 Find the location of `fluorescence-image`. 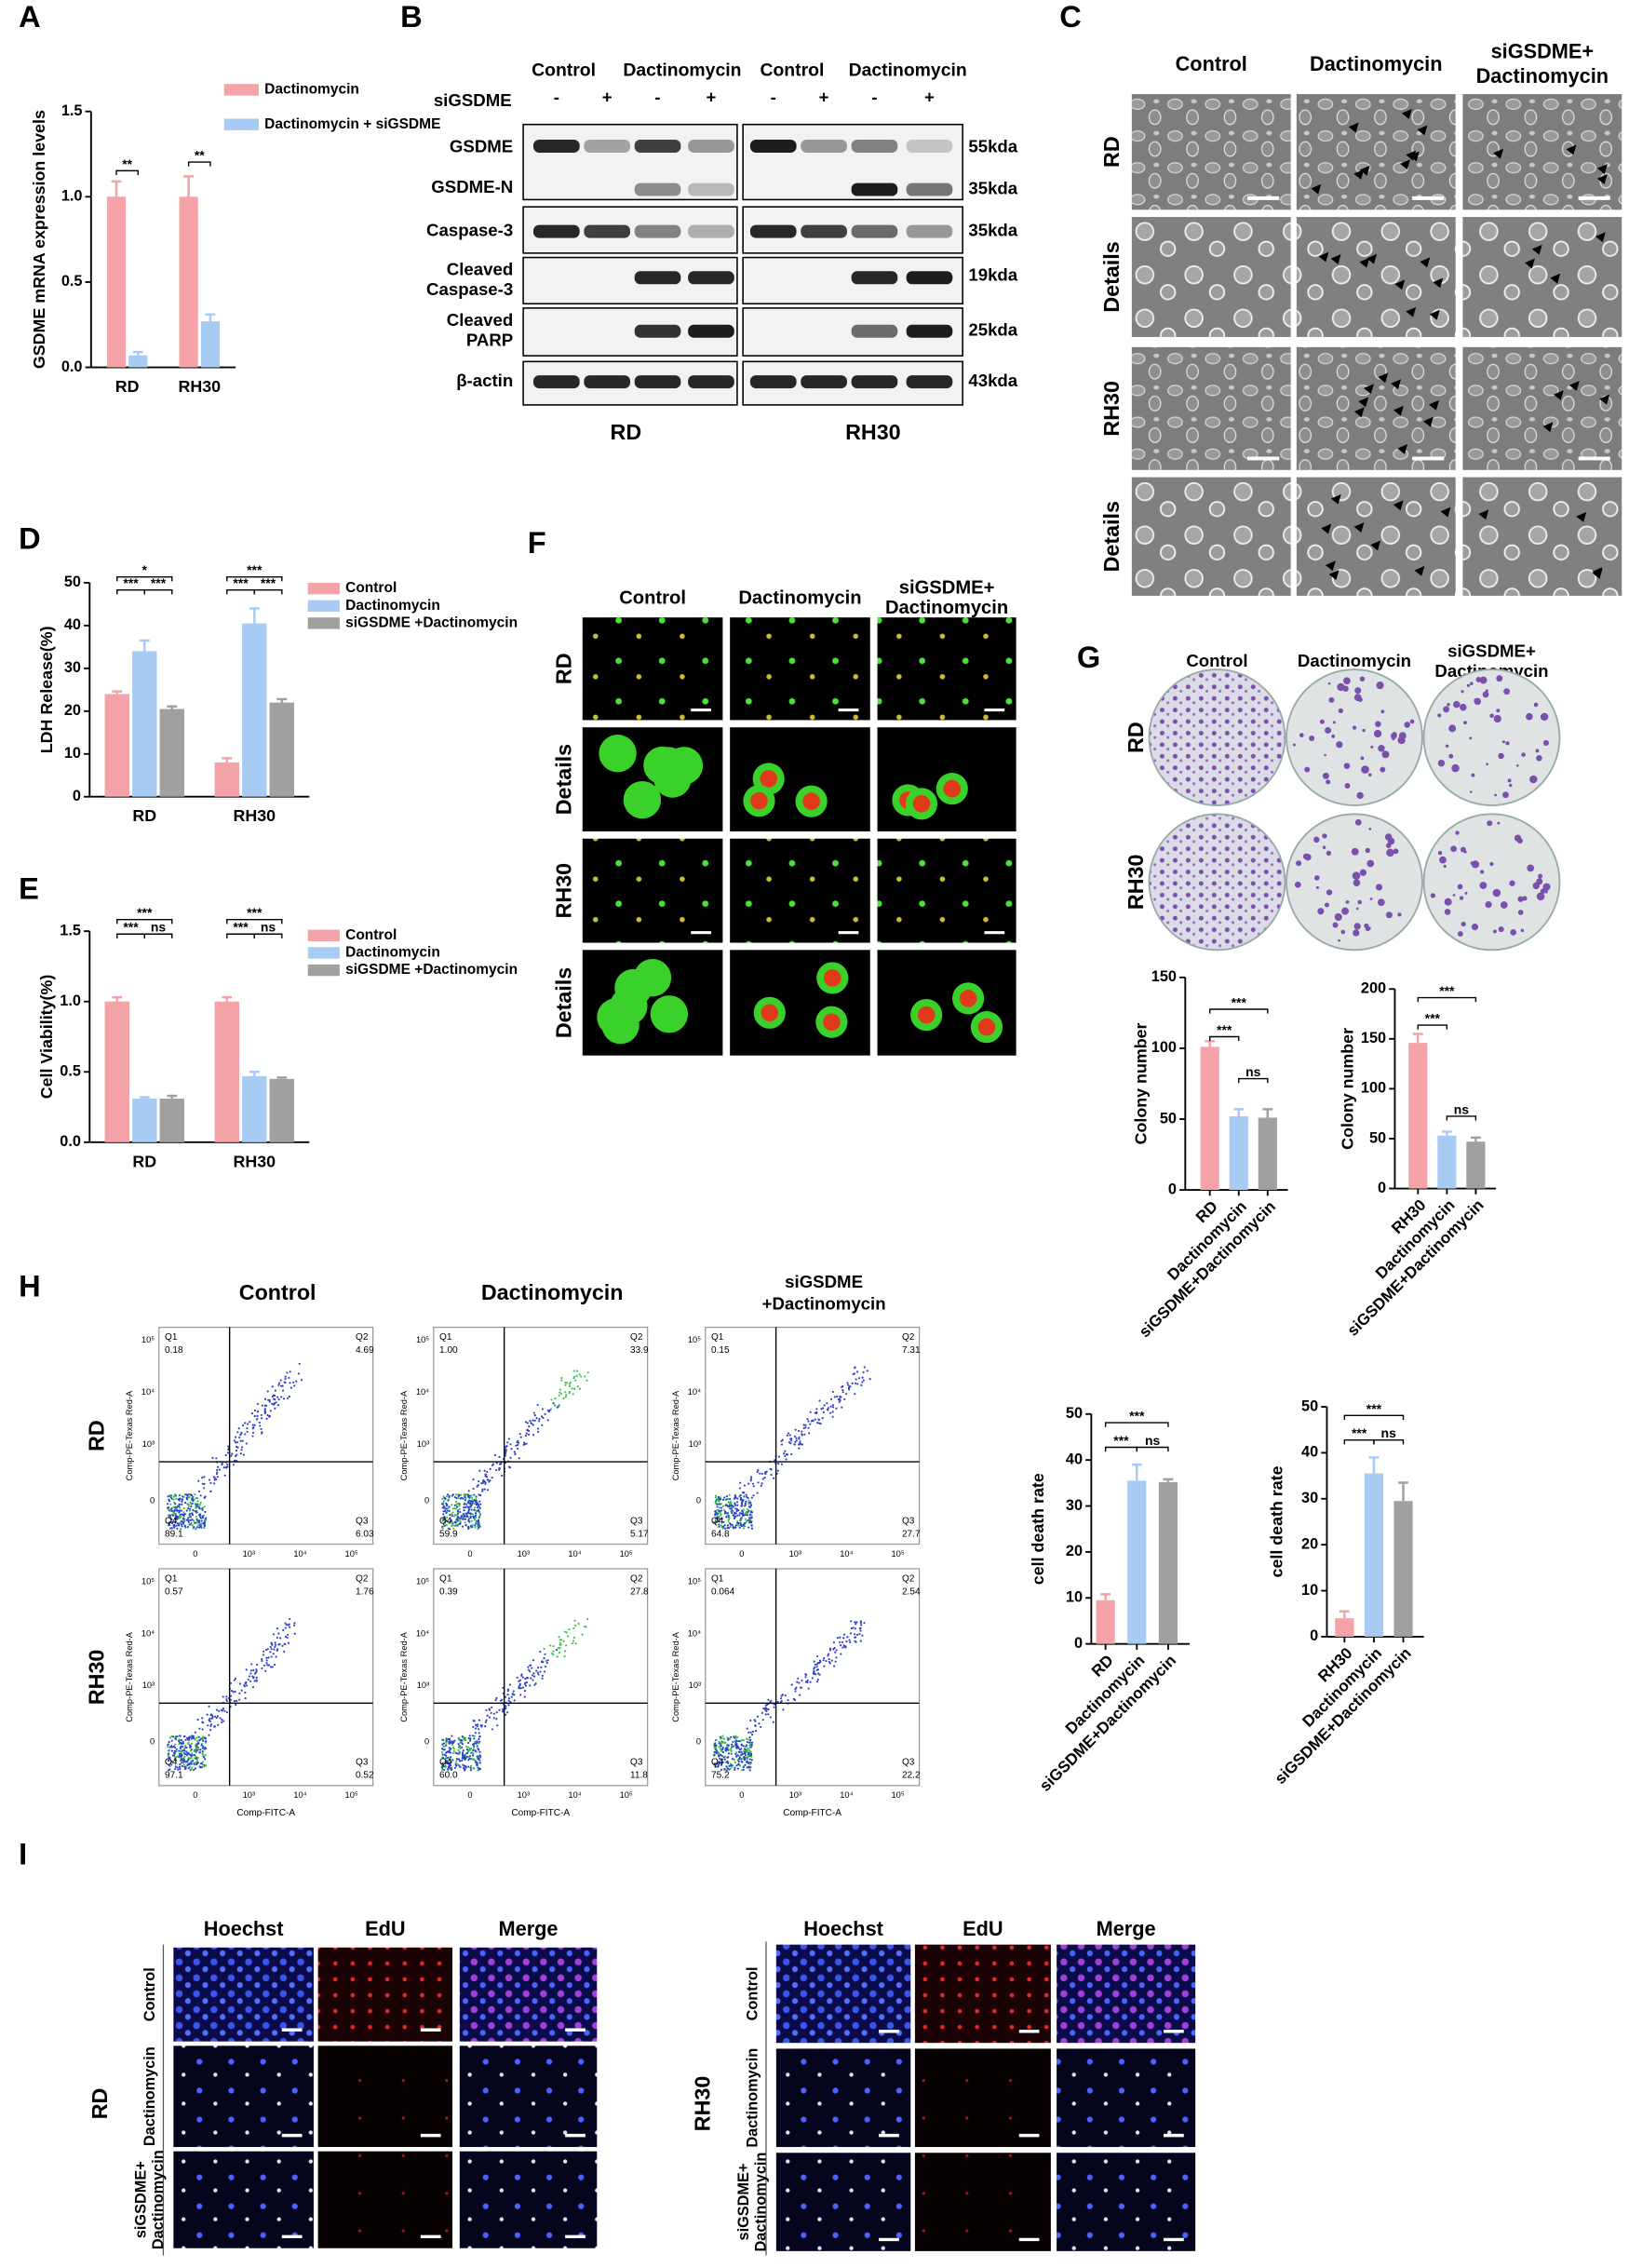

fluorescence-image is located at coordinates (946, 890).